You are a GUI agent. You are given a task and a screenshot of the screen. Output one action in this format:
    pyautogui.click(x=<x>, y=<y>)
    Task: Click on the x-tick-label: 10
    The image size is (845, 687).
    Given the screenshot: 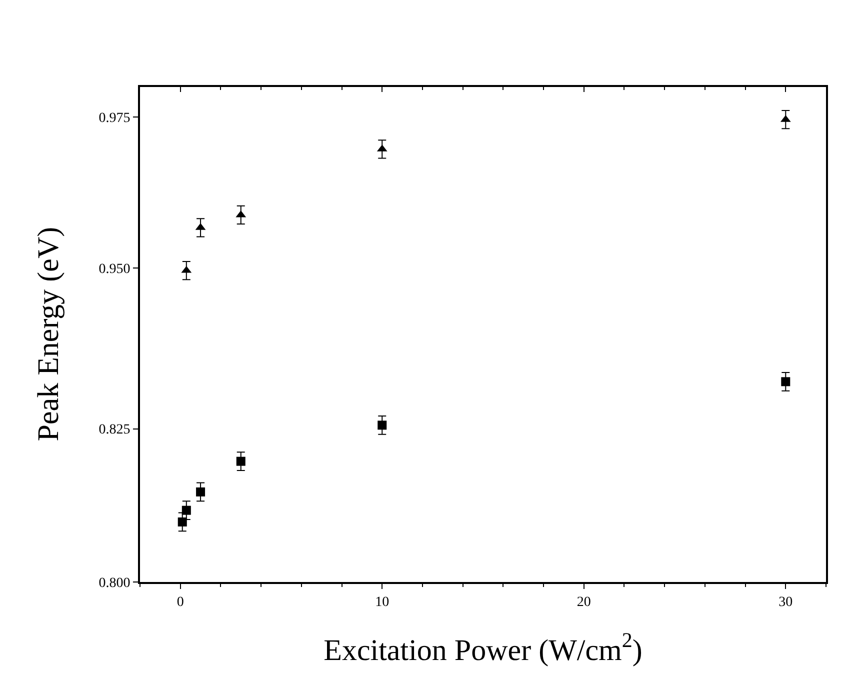 What is the action you would take?
    pyautogui.click(x=382, y=602)
    